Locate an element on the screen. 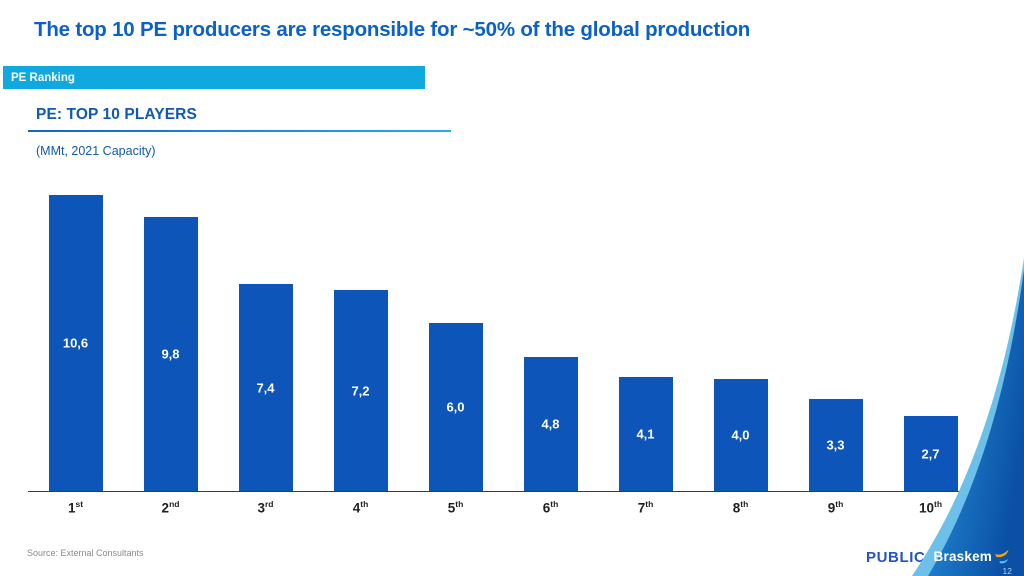 The image size is (1024, 576). category-label: 5th is located at coordinates (455, 507).